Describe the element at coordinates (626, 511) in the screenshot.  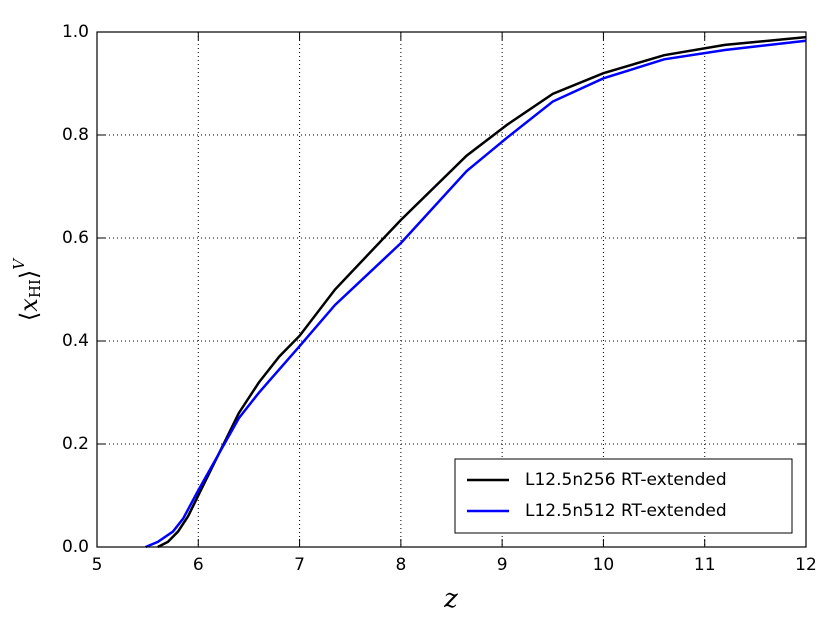
I see `legend-label: L12.5n512 RT-extended` at that location.